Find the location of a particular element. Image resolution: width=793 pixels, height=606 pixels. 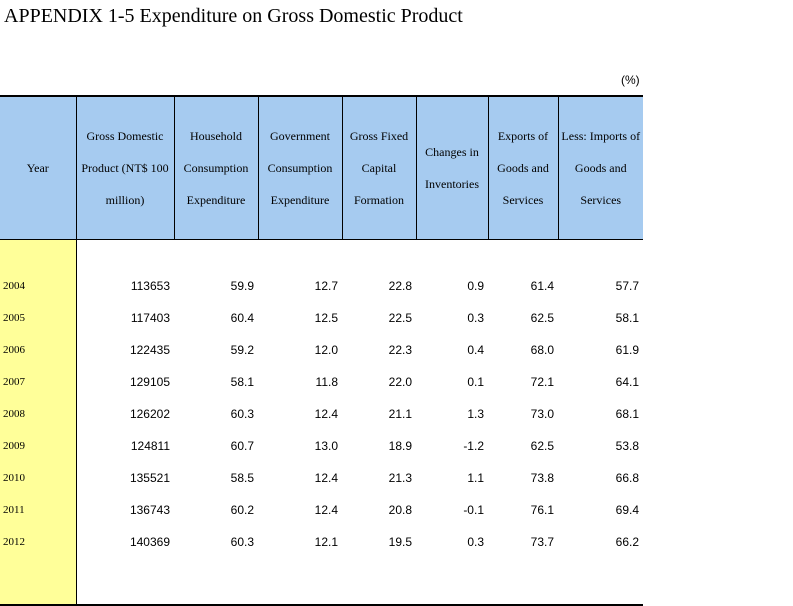

gdp-cell: 113653 is located at coordinates (150, 286).